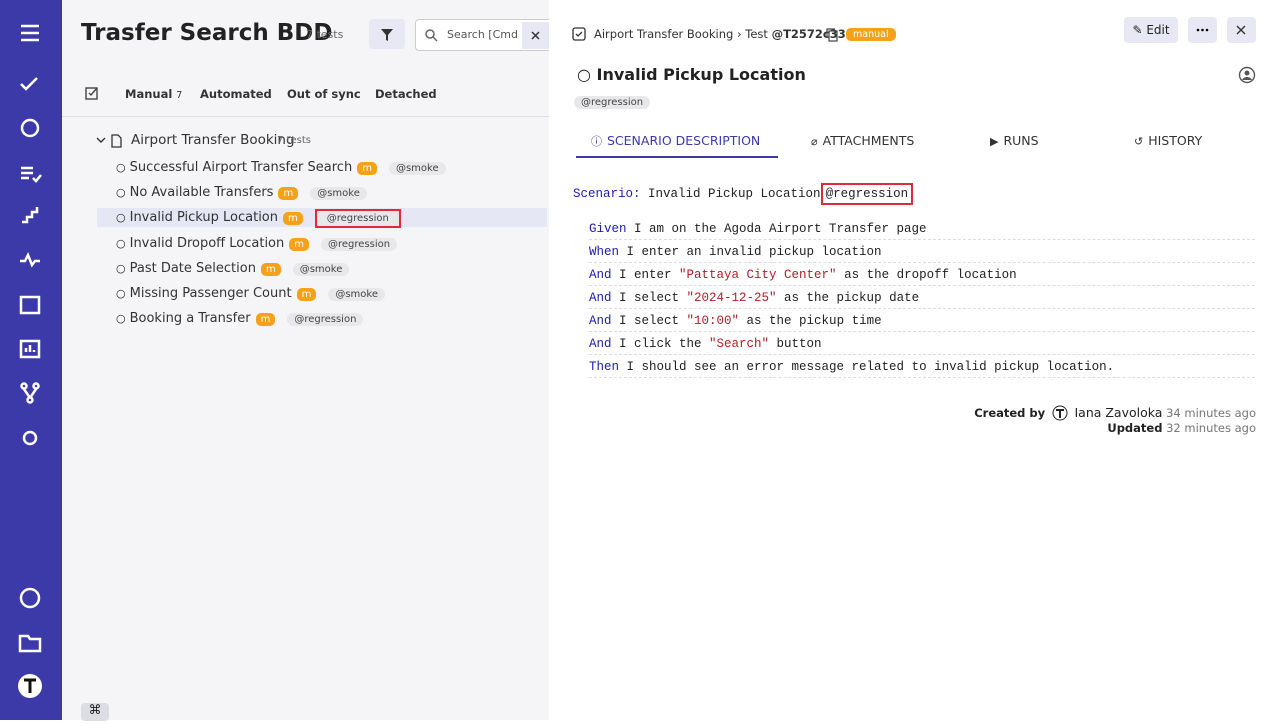 This screenshot has height=724, width=1280. I want to click on filter-tab: Out of sync, so click(324, 94).